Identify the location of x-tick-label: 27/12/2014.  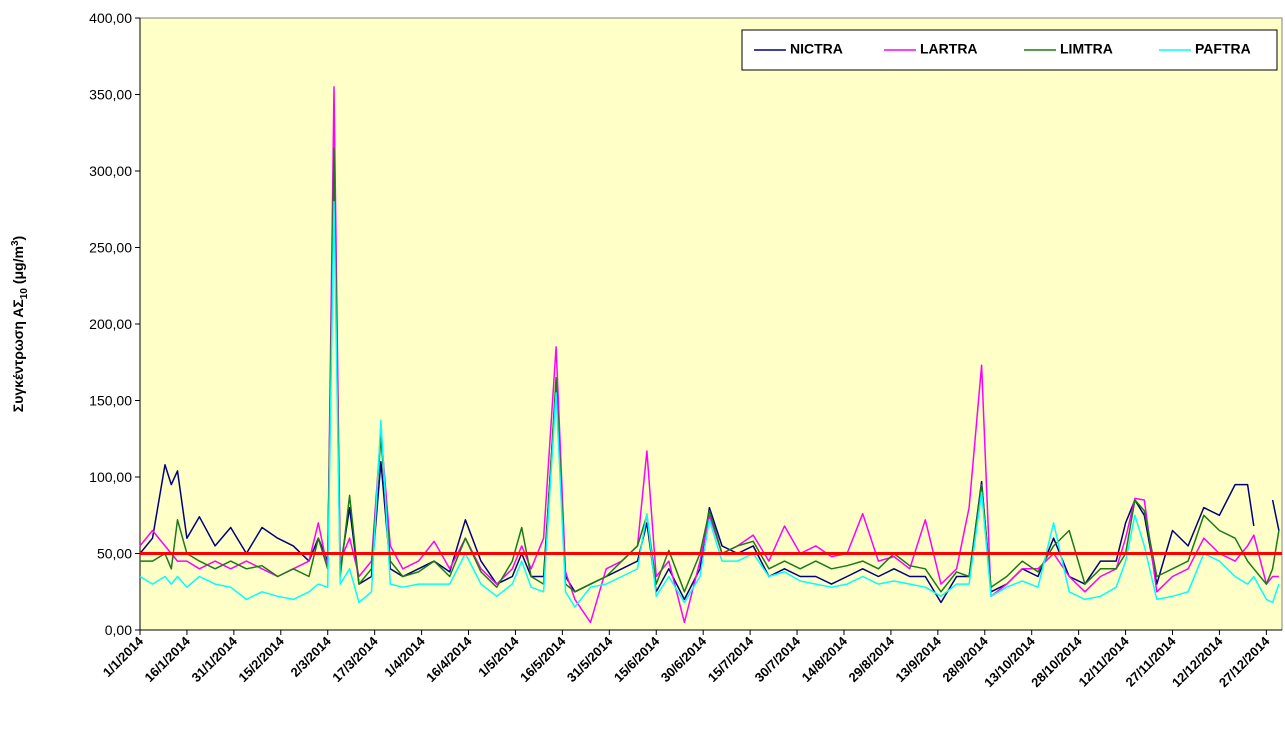
(1244, 661).